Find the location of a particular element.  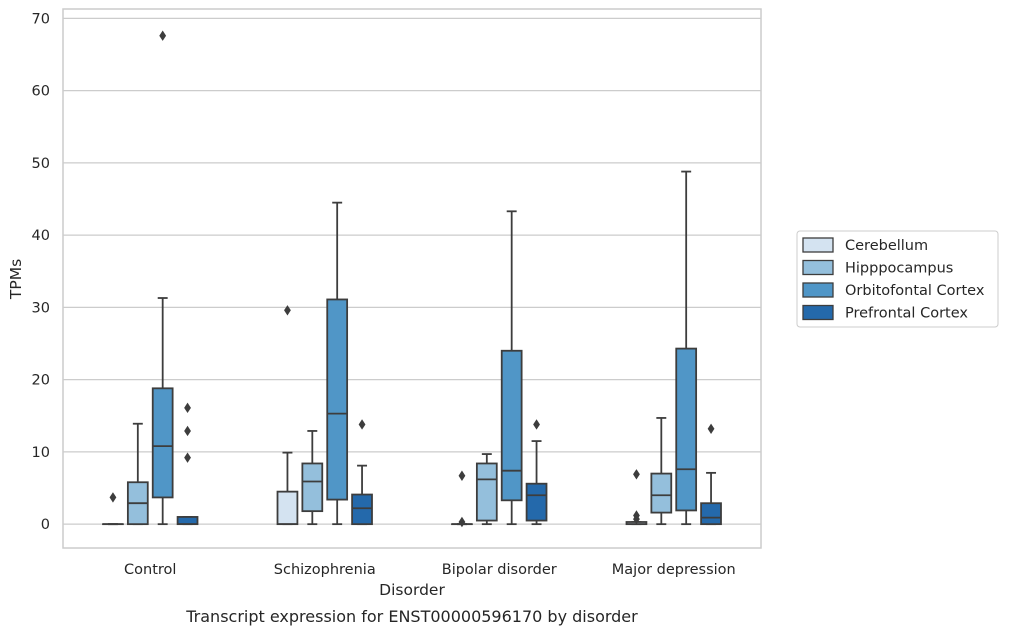

x-axis-label: Disorder is located at coordinates (412, 590).